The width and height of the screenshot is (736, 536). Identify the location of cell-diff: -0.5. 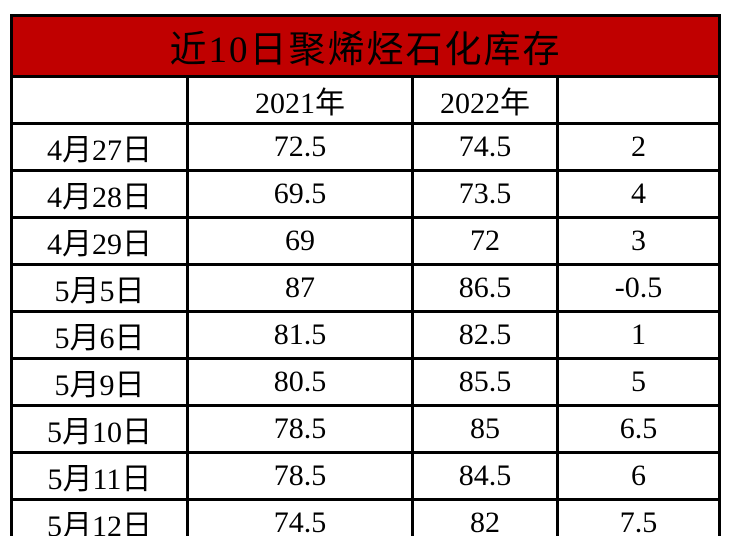
(638, 288).